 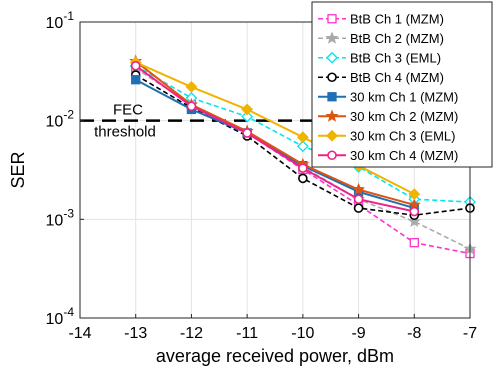 I want to click on x-axis-ticks: -14 -13 -12 -11 -10 -9 -8 -7, so click(x=272, y=328).